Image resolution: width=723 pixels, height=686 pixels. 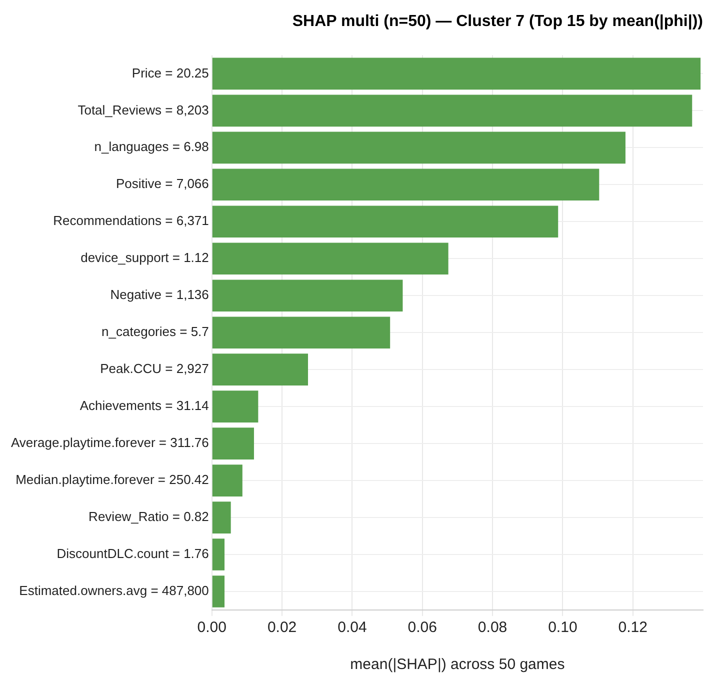 What do you see at coordinates (148, 516) in the screenshot?
I see `y-tick-label: Review_Ratio = 0.82` at bounding box center [148, 516].